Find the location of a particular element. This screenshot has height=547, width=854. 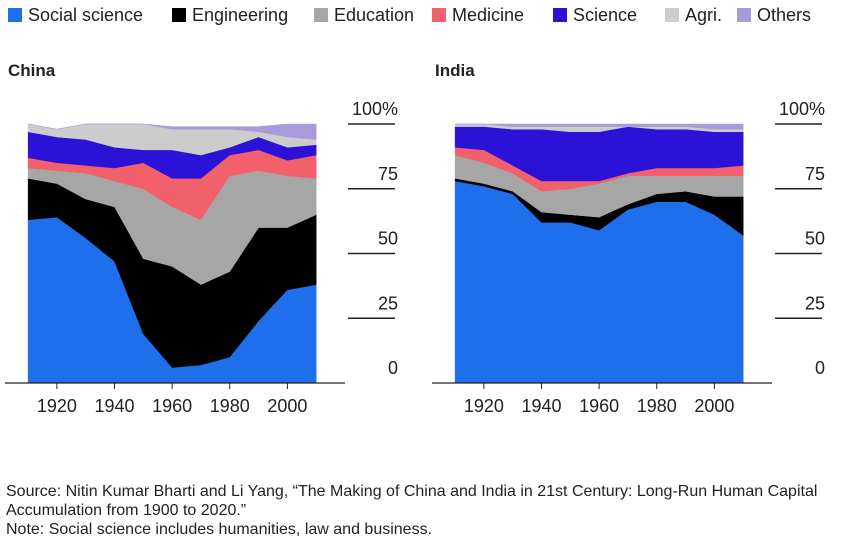

chart-title: India is located at coordinates (455, 70).